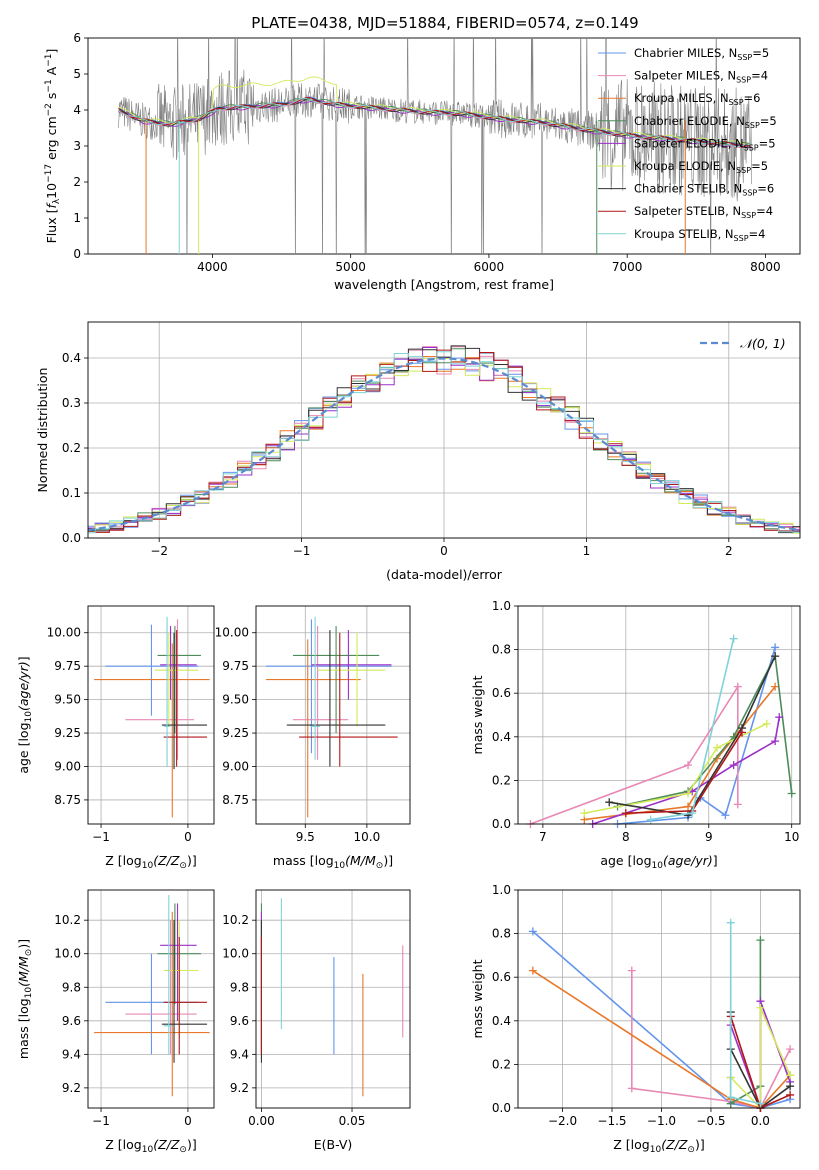 The height and width of the screenshot is (1170, 819). What do you see at coordinates (501, 737) in the screenshot?
I see `age-weight-ytick-label: 0.4` at bounding box center [501, 737].